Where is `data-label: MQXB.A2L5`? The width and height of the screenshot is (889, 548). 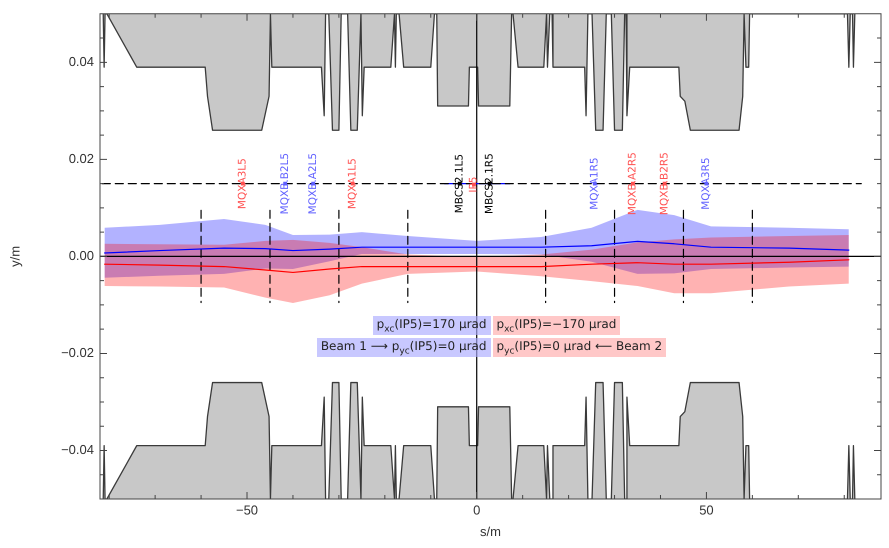
data-label: MQXB.A2L5 is located at coordinates (312, 183).